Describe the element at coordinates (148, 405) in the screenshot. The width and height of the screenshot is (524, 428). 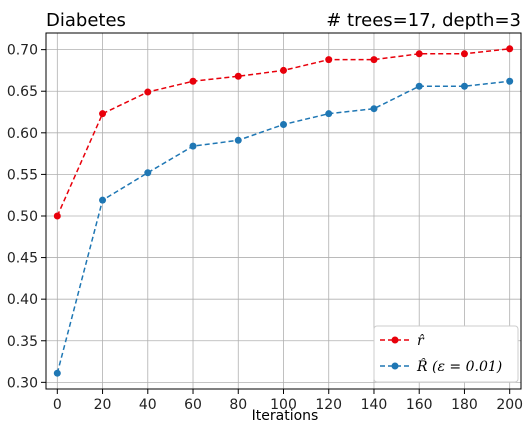
I see `x-tick-label: 40` at that location.